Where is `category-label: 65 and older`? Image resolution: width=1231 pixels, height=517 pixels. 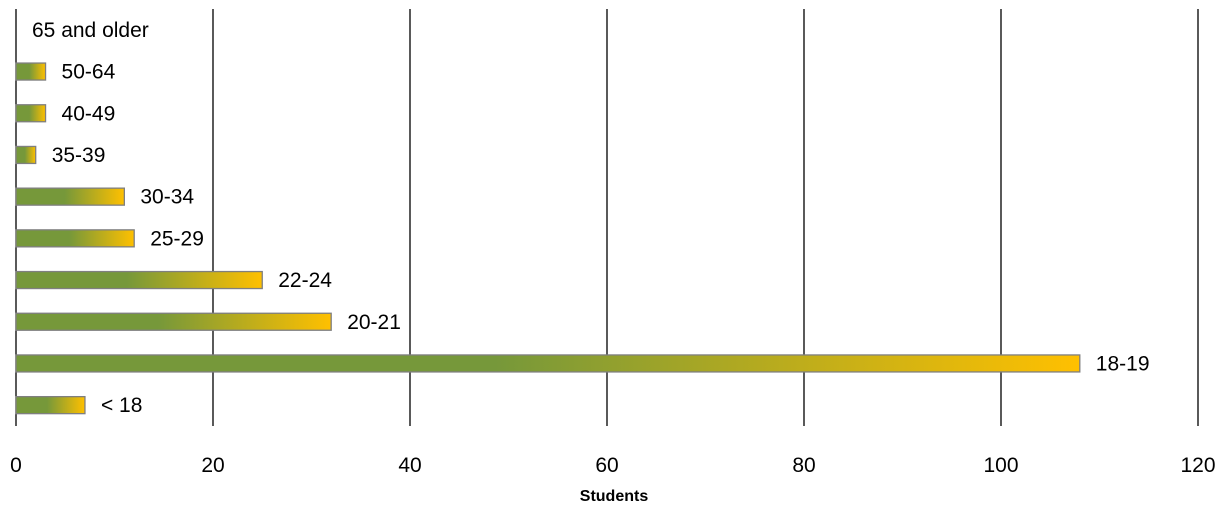
category-label: 65 and older is located at coordinates (90, 30).